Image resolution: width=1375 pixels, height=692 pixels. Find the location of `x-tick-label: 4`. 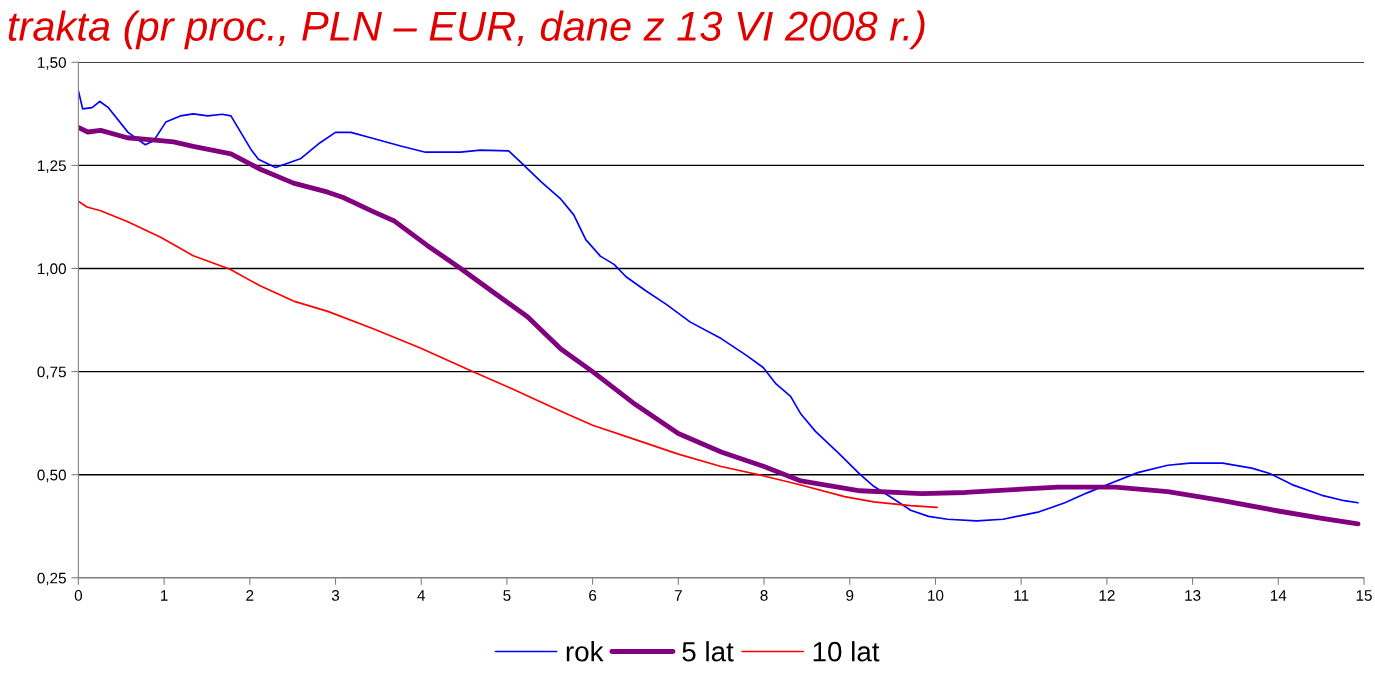

x-tick-label: 4 is located at coordinates (421, 595).